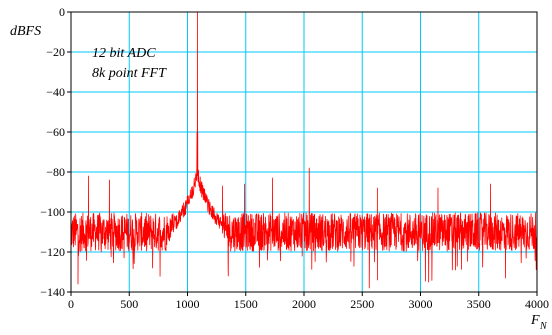  Describe the element at coordinates (421, 304) in the screenshot. I see `x-tick-label: 3000` at that location.